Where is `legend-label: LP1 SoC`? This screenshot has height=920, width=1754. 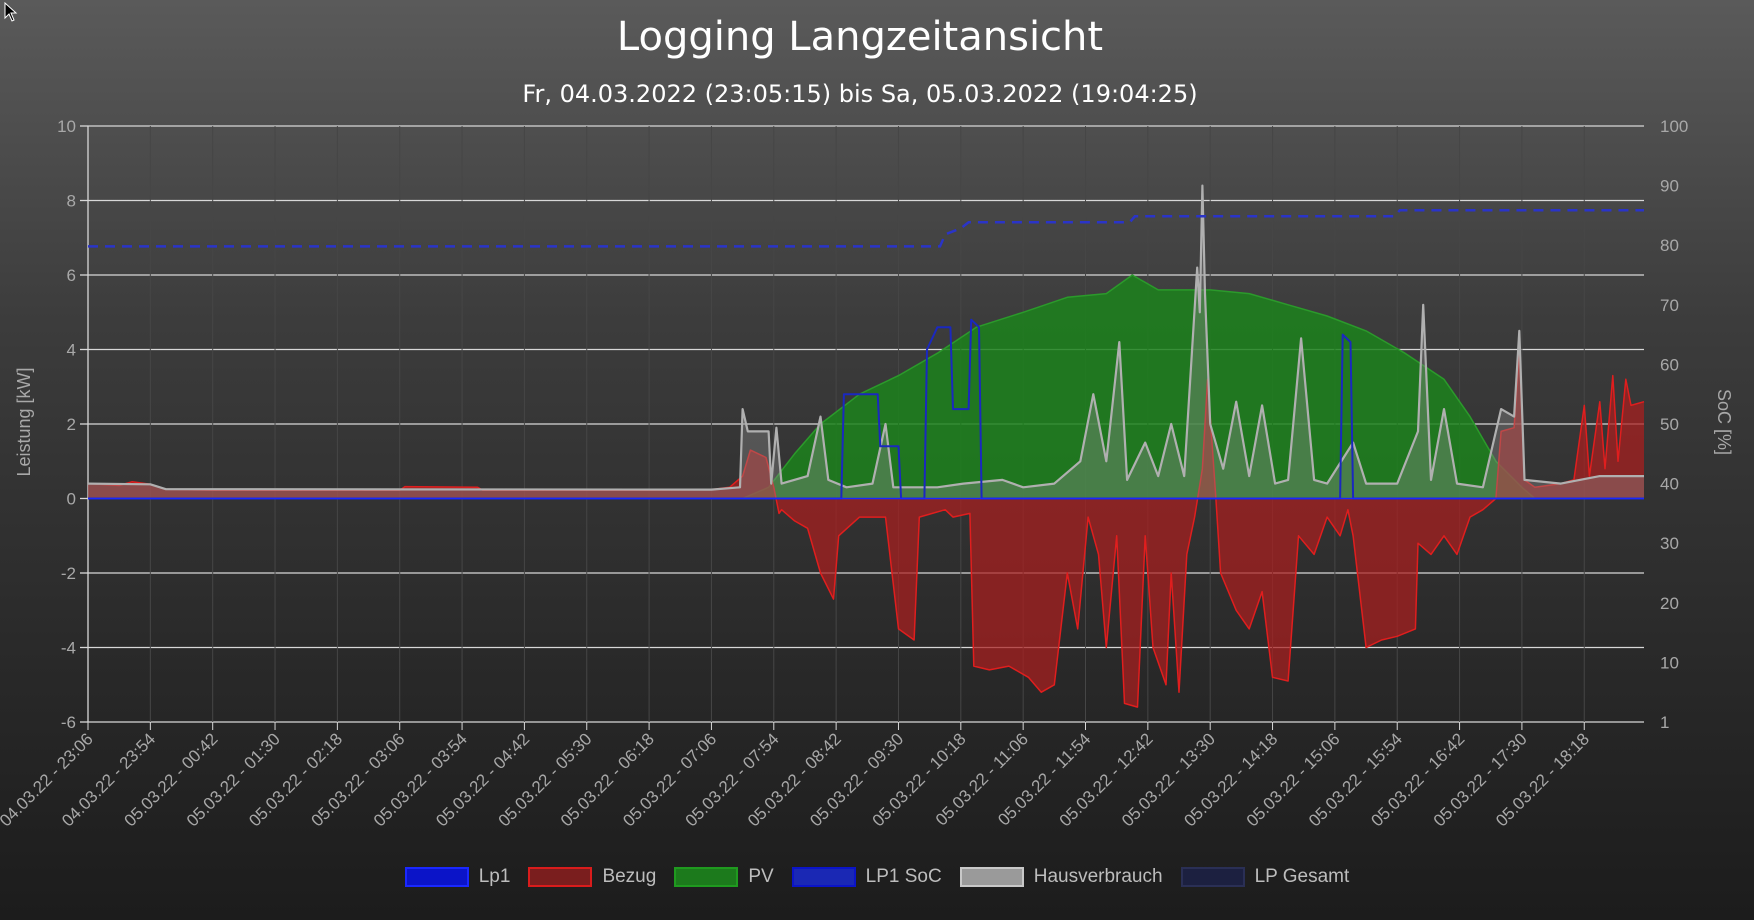 legend-label: LP1 SoC is located at coordinates (903, 876).